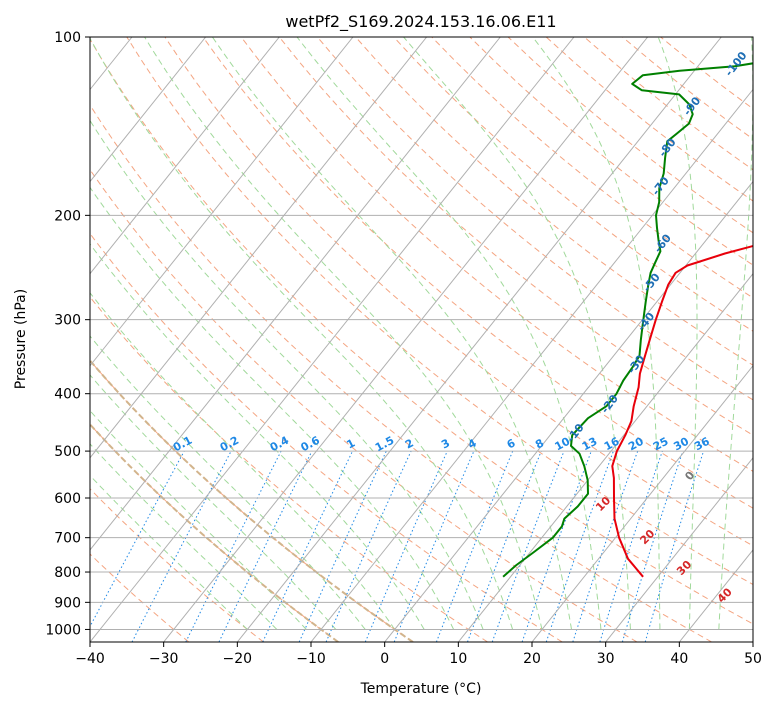  Describe the element at coordinates (636, 444) in the screenshot. I see `mixing-ratio-label: 20` at that location.